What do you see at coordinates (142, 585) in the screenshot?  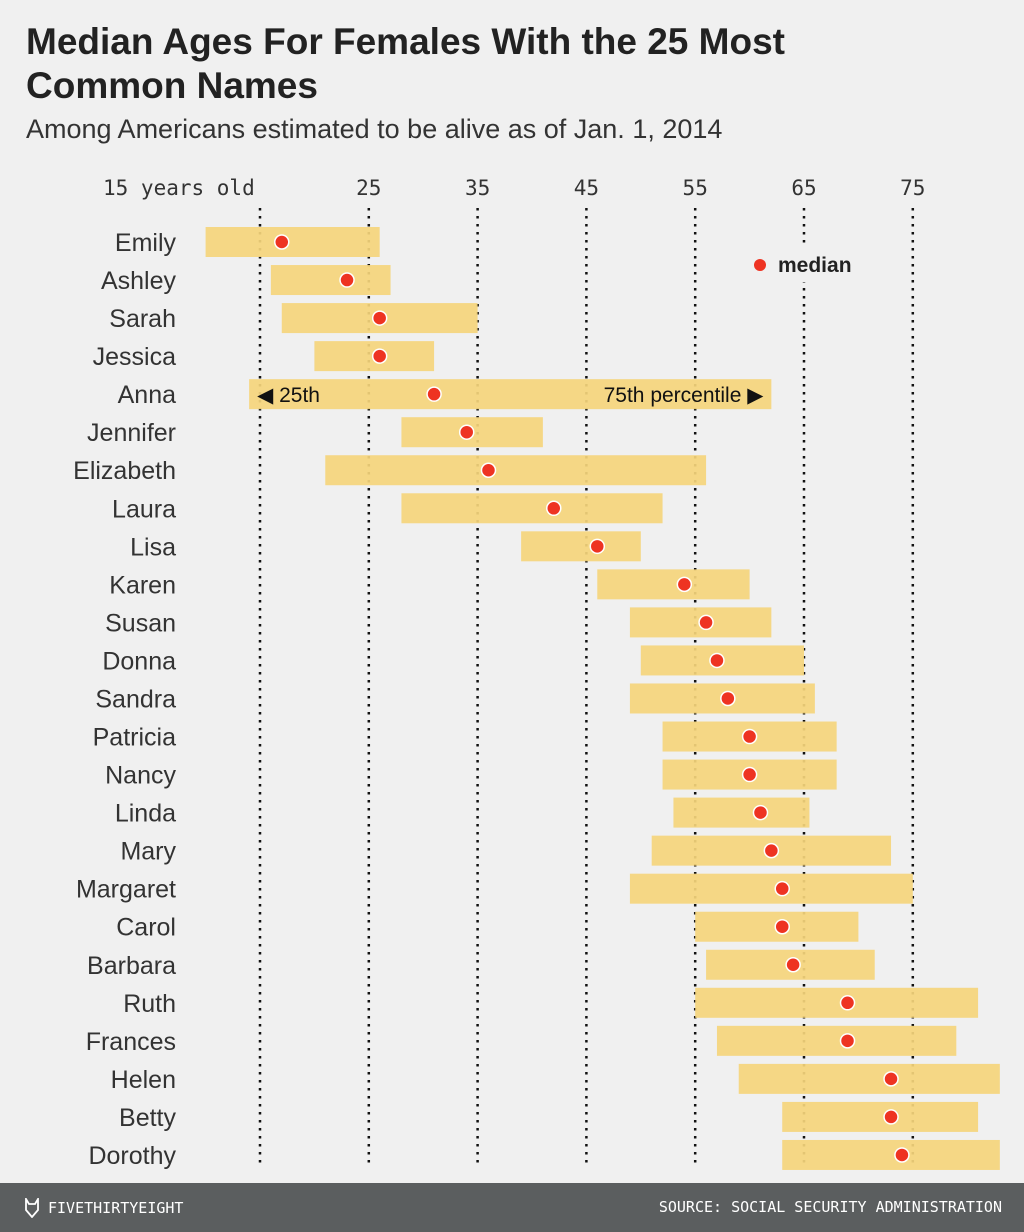 I see `row-label: Karen` at bounding box center [142, 585].